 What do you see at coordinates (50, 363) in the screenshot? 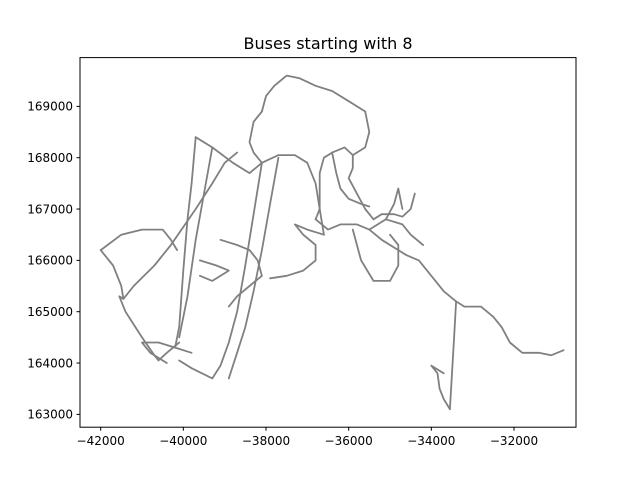
I see `y-tick-label: 164000` at bounding box center [50, 363].